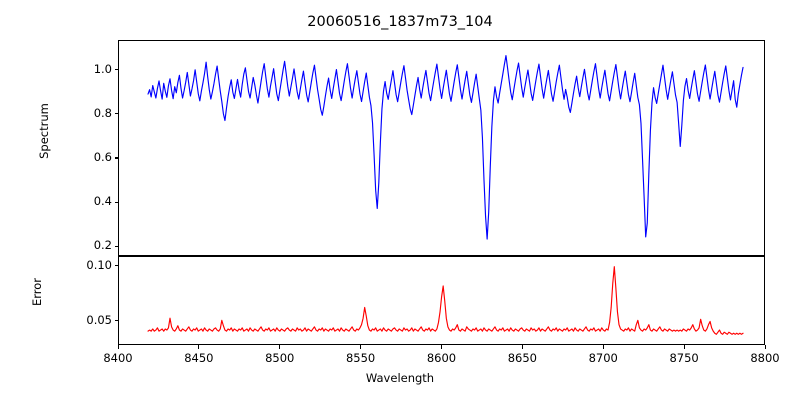  I want to click on x-tick-label: 8800, so click(765, 358).